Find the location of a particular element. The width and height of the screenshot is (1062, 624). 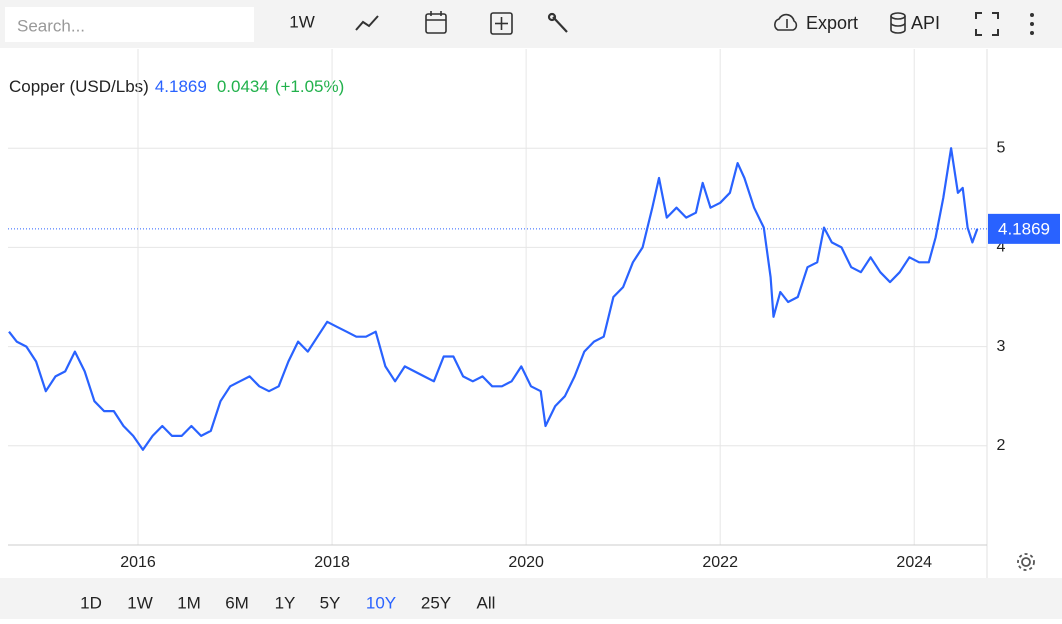

y-tick-label: 3 is located at coordinates (1001, 346).